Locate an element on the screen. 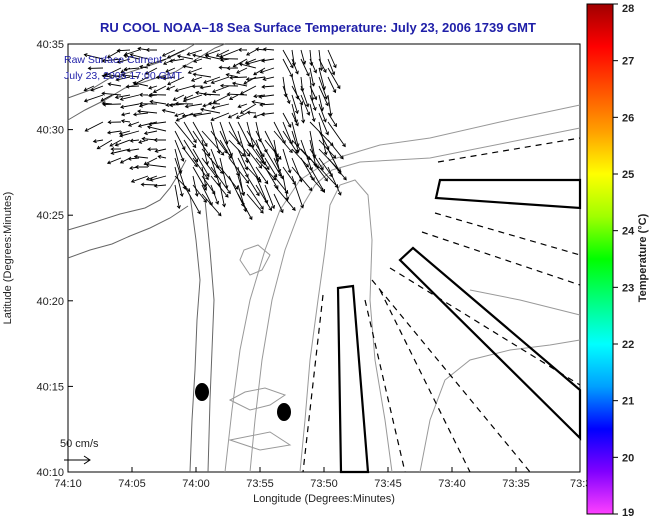  y-axis-ticks: 40:10 40:15 40:20 40:25 40:30 40:35 is located at coordinates (54, 259).